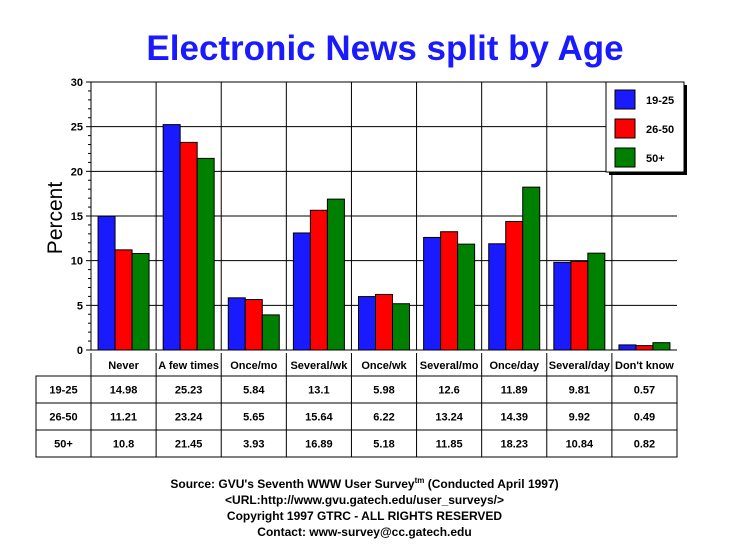 The height and width of the screenshot is (553, 729). What do you see at coordinates (514, 445) in the screenshot?
I see `table-cell: 18.23` at bounding box center [514, 445].